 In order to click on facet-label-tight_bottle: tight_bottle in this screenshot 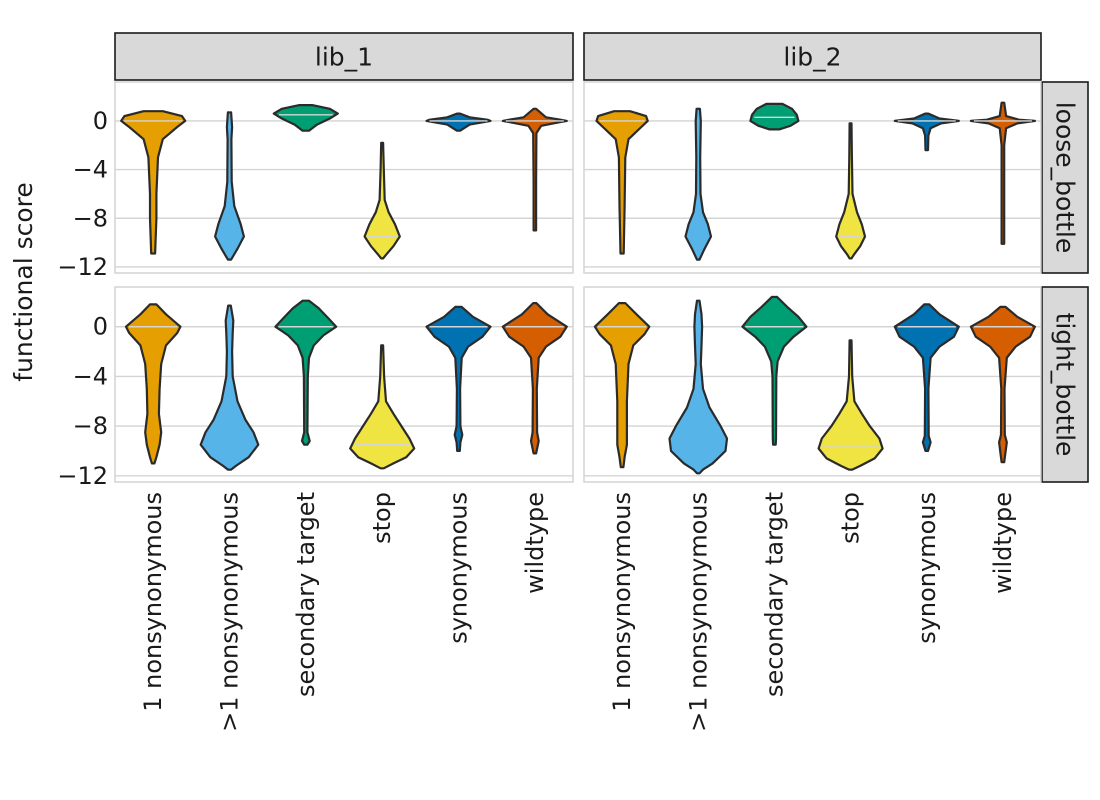, I will do `click(1065, 385)`.